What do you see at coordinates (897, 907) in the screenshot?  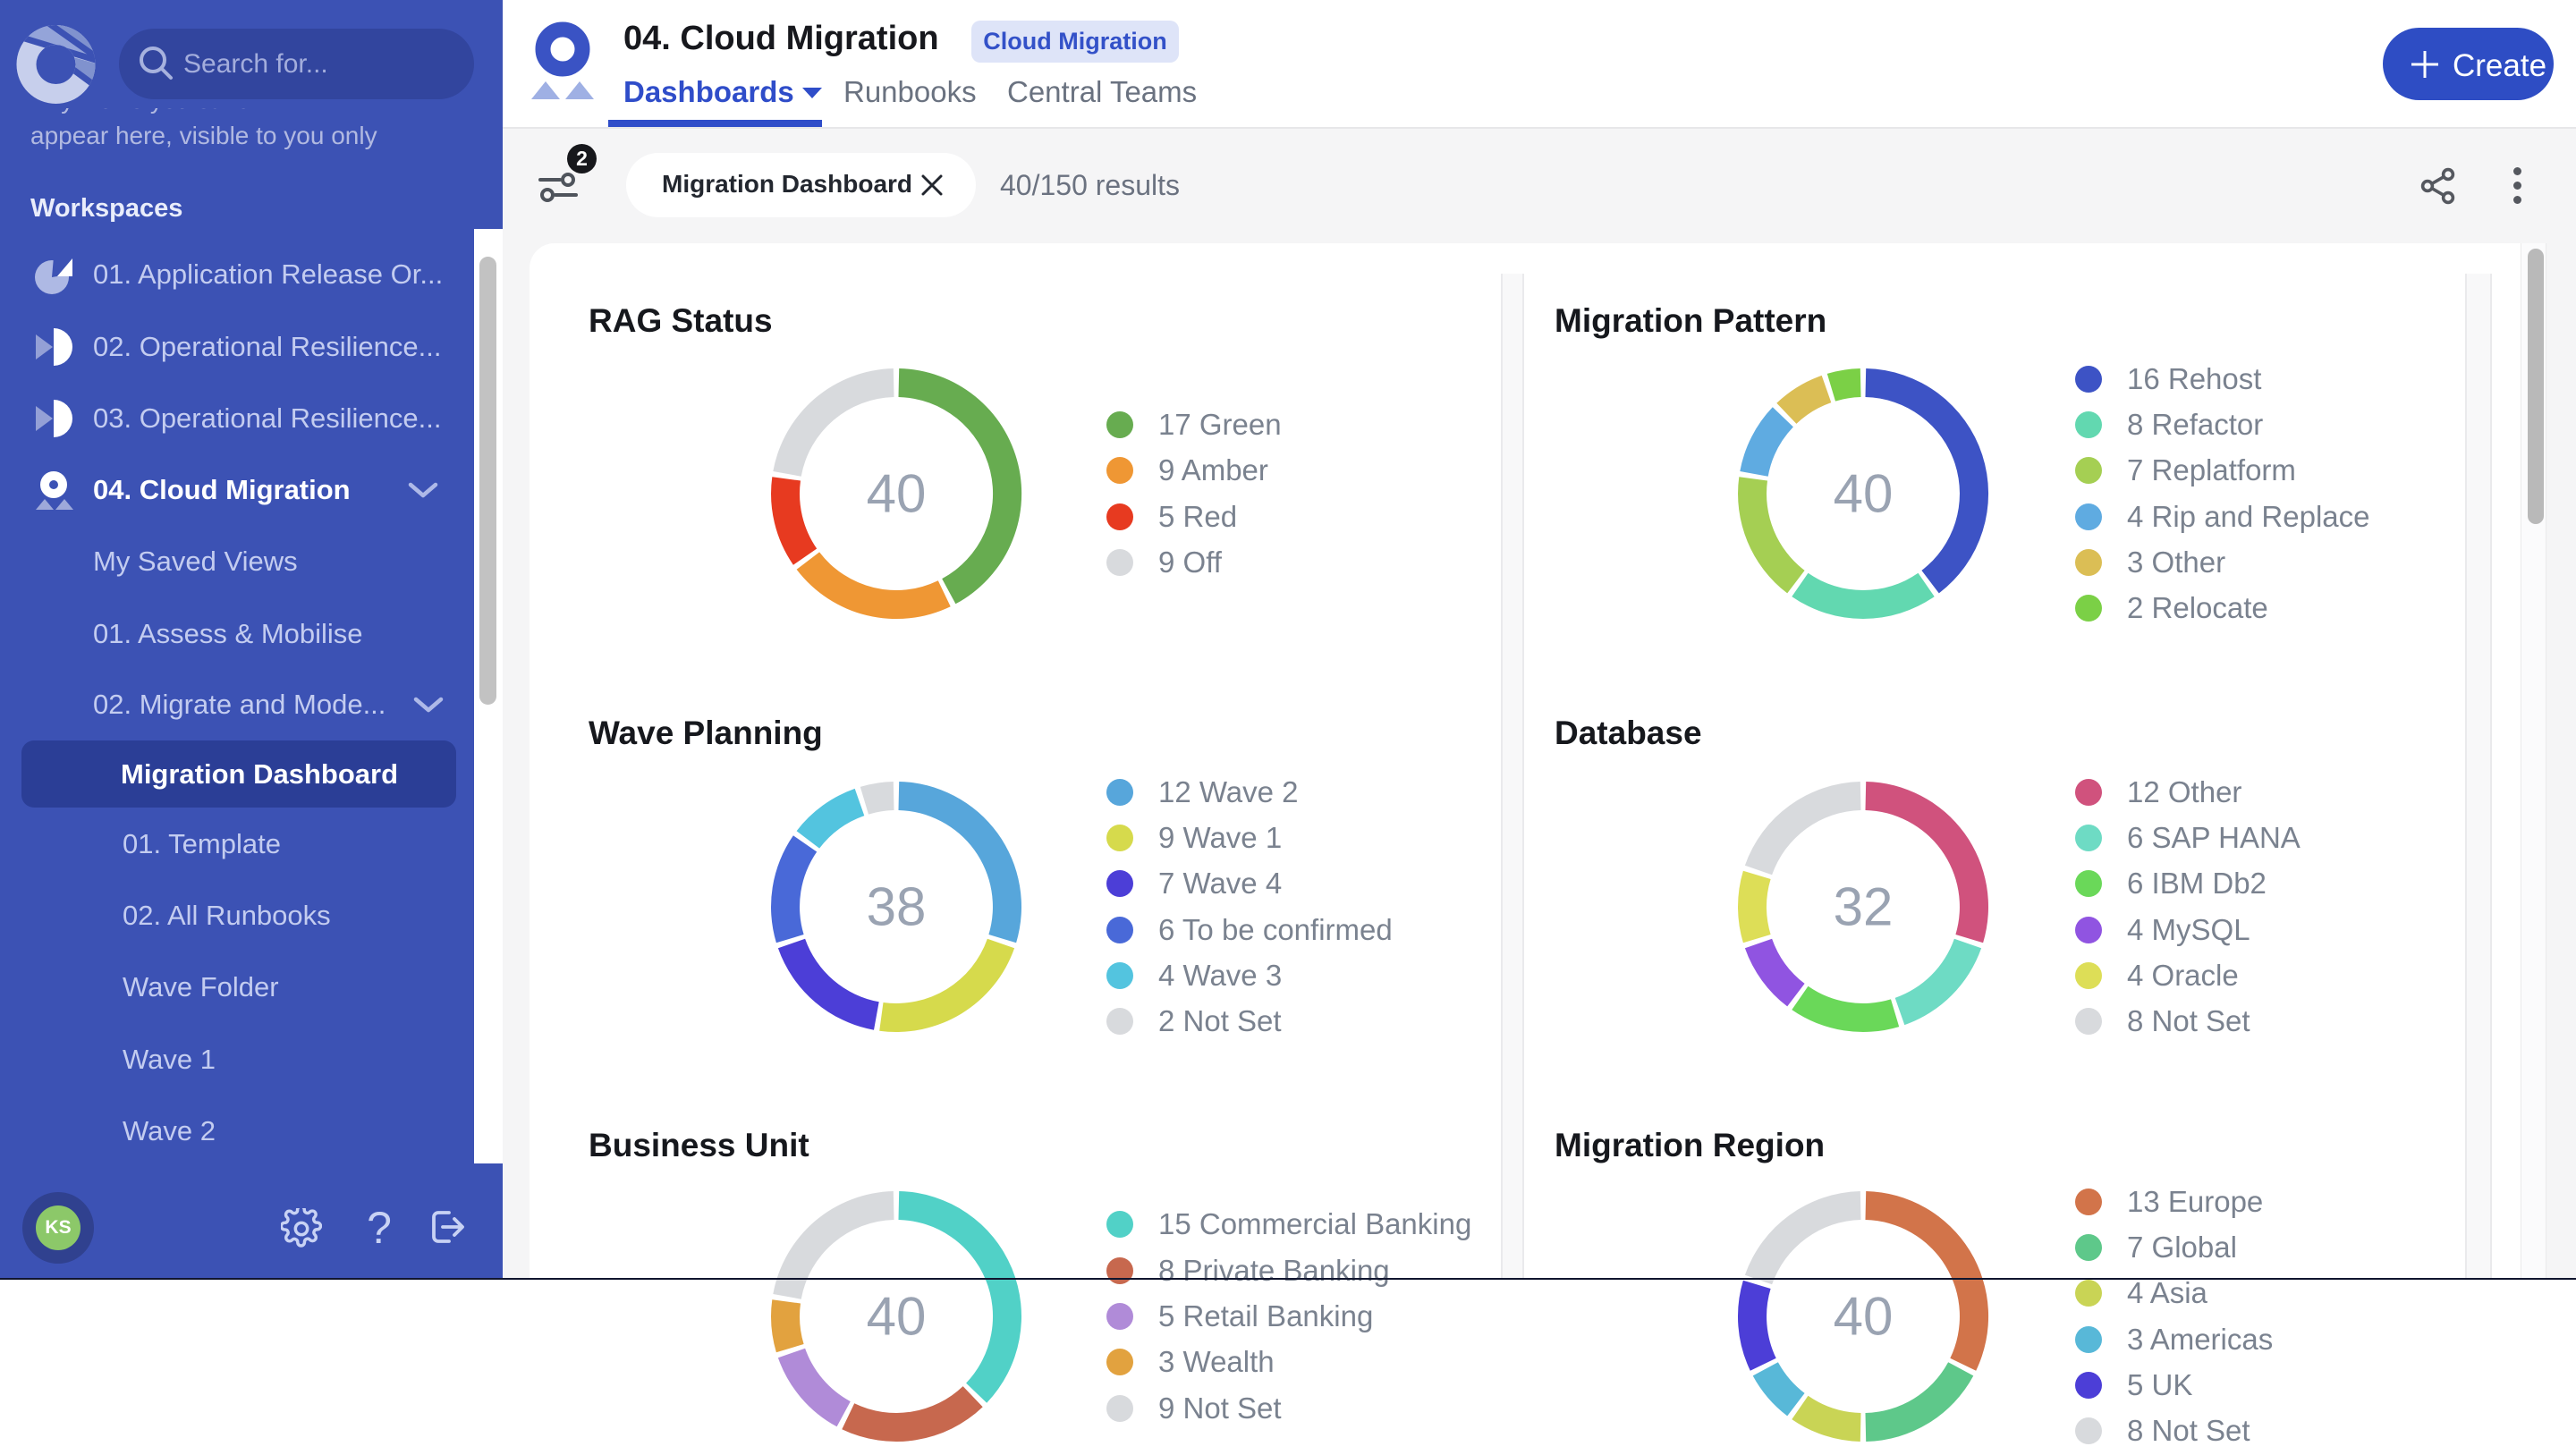 I see `svg-text: 38` at bounding box center [897, 907].